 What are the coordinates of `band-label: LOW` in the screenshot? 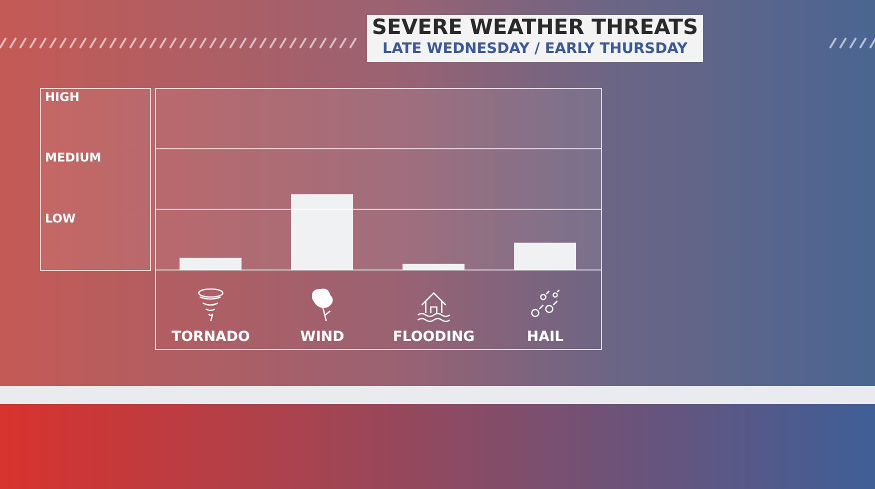 It's located at (60, 218).